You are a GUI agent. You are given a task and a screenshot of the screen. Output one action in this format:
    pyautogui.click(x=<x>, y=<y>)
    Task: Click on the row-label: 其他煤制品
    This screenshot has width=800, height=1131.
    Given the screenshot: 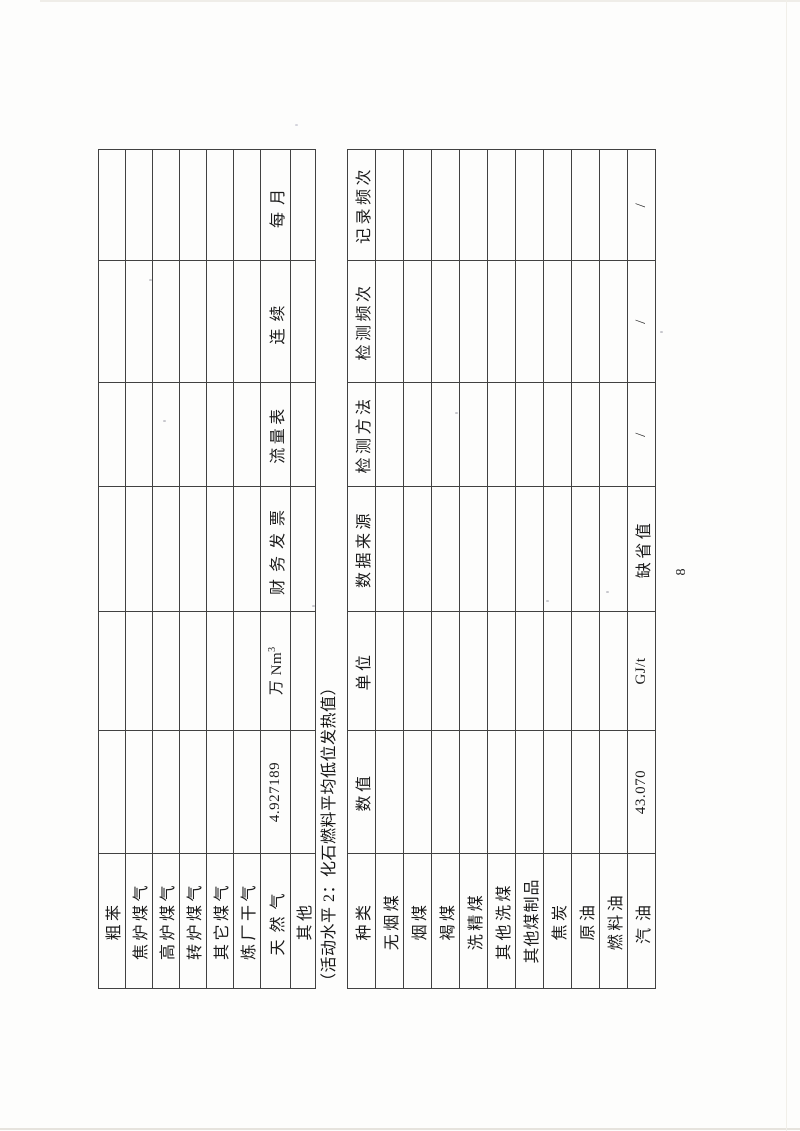 What is the action you would take?
    pyautogui.click(x=529, y=921)
    